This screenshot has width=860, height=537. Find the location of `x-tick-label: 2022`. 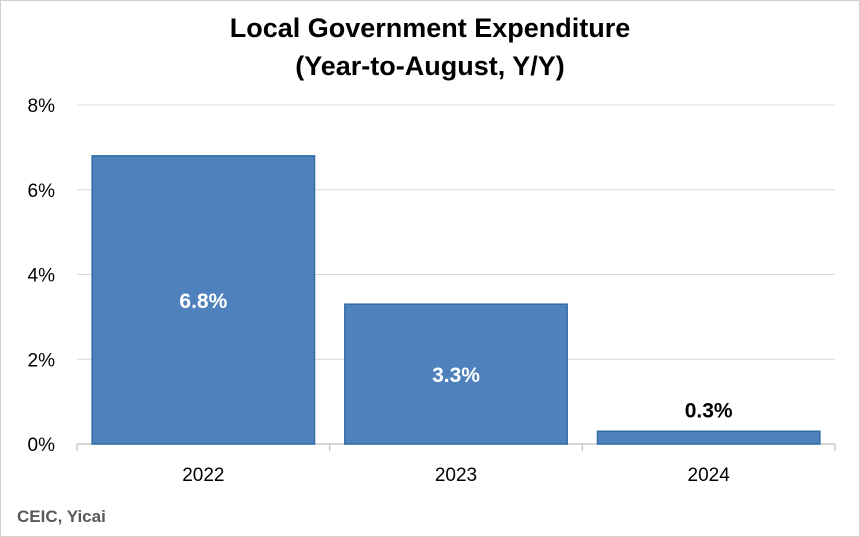

x-tick-label: 2022 is located at coordinates (203, 475).